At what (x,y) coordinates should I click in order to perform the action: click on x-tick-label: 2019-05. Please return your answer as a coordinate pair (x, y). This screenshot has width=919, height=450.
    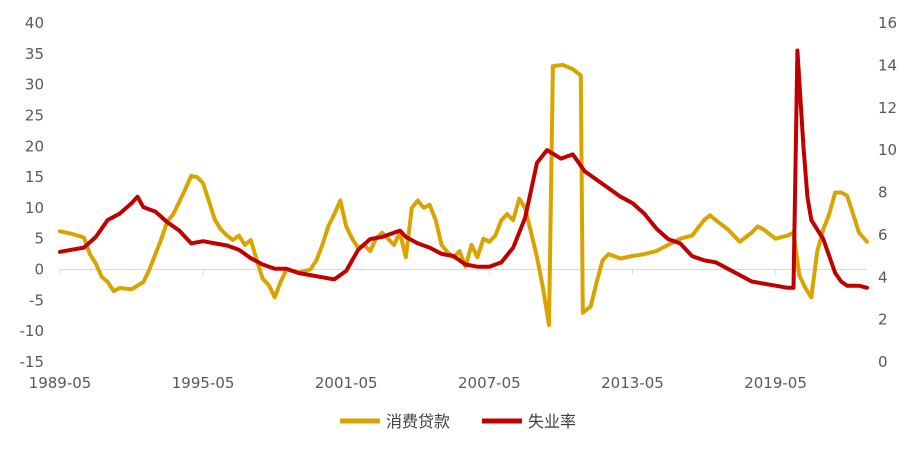
    Looking at the image, I should click on (775, 383).